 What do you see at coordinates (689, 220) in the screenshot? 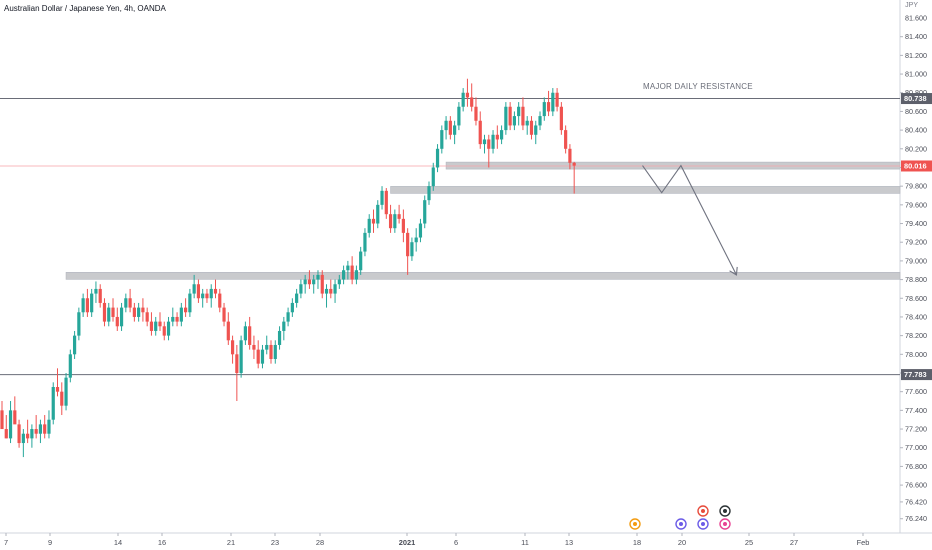
I see `projected-path` at bounding box center [689, 220].